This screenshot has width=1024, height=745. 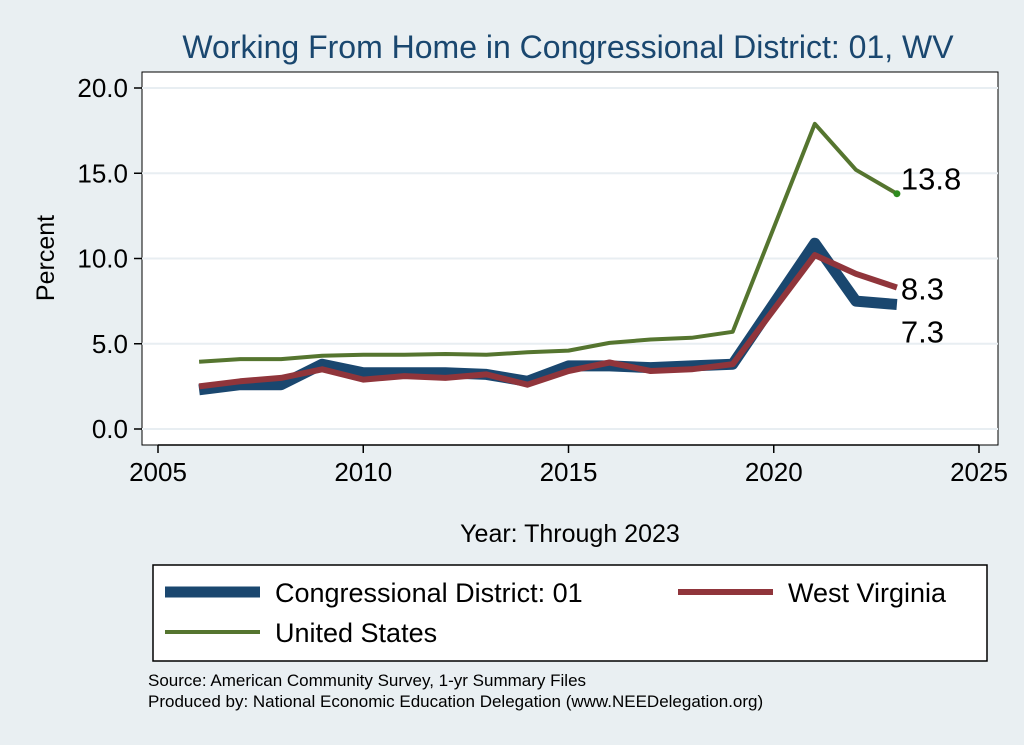 I want to click on end-label-congressional-district-01: 7.3, so click(x=922, y=332).